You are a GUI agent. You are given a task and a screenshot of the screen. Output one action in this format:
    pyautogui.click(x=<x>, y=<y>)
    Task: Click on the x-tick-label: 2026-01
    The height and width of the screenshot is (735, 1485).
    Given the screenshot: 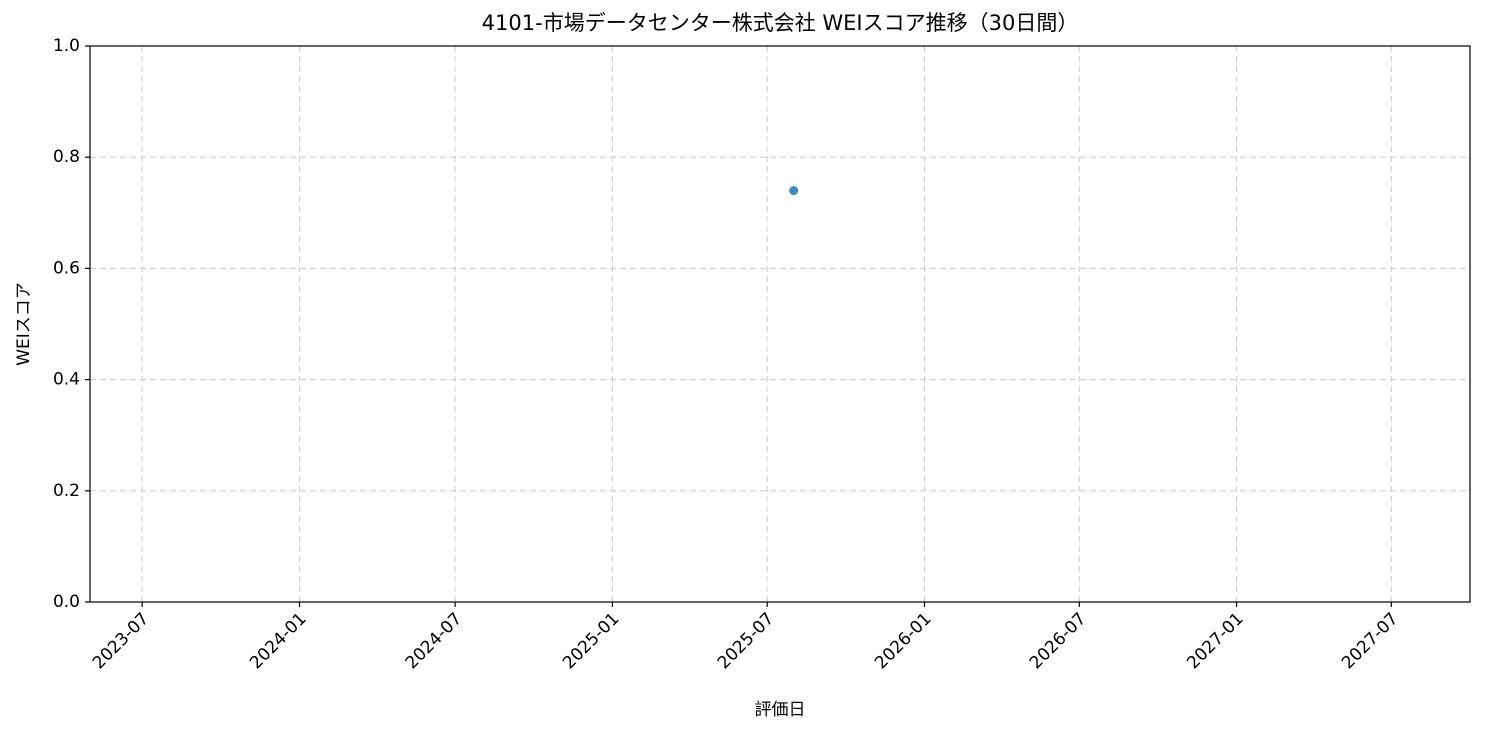 What is the action you would take?
    pyautogui.click(x=903, y=641)
    